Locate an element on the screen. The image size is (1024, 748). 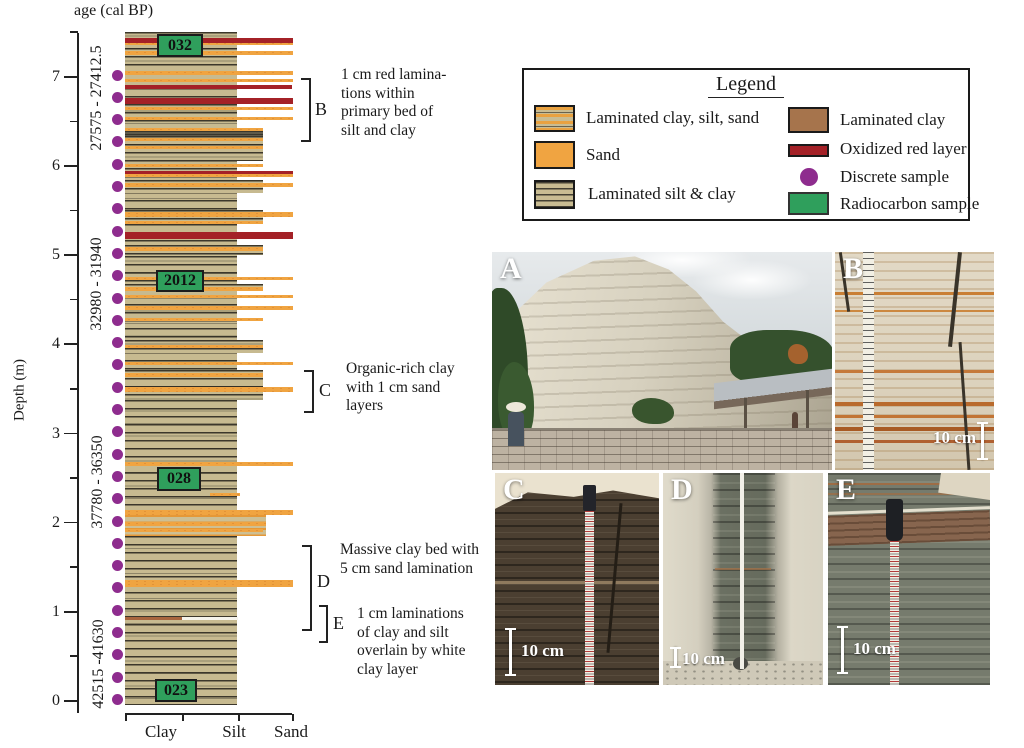
depth-tick-label: 3 is located at coordinates (56, 433).